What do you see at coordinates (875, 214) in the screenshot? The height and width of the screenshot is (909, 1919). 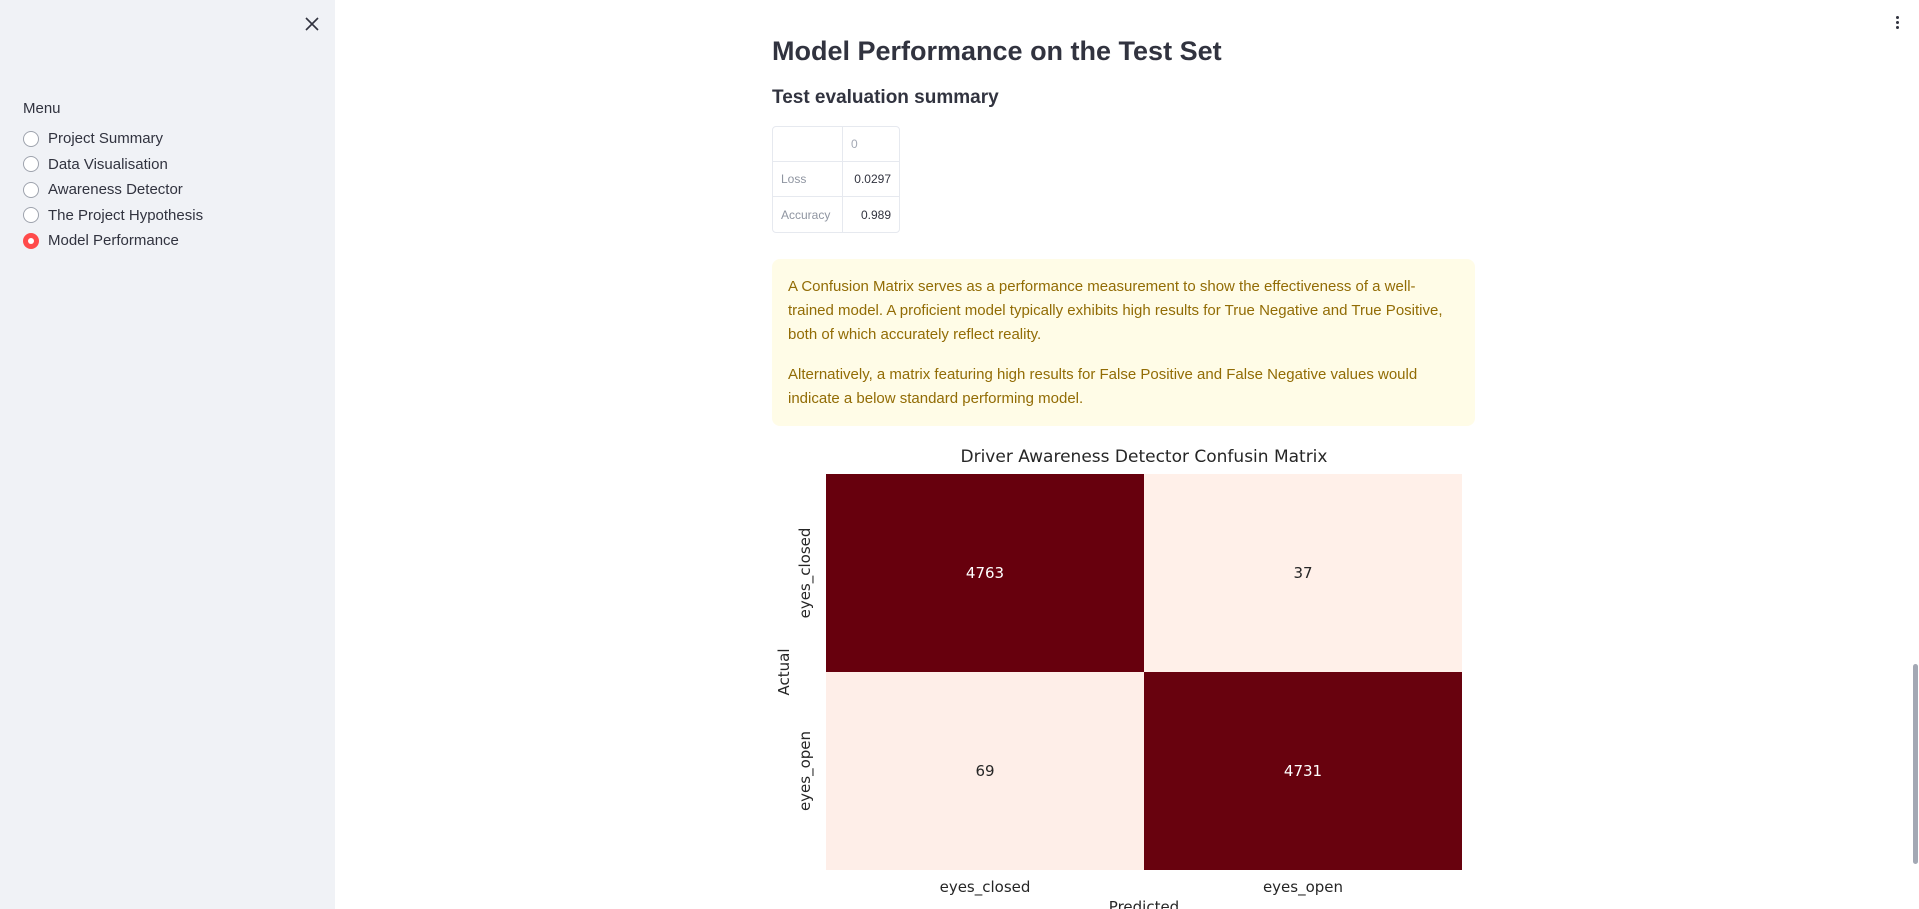 I see `table-cell: 0.989` at bounding box center [875, 214].